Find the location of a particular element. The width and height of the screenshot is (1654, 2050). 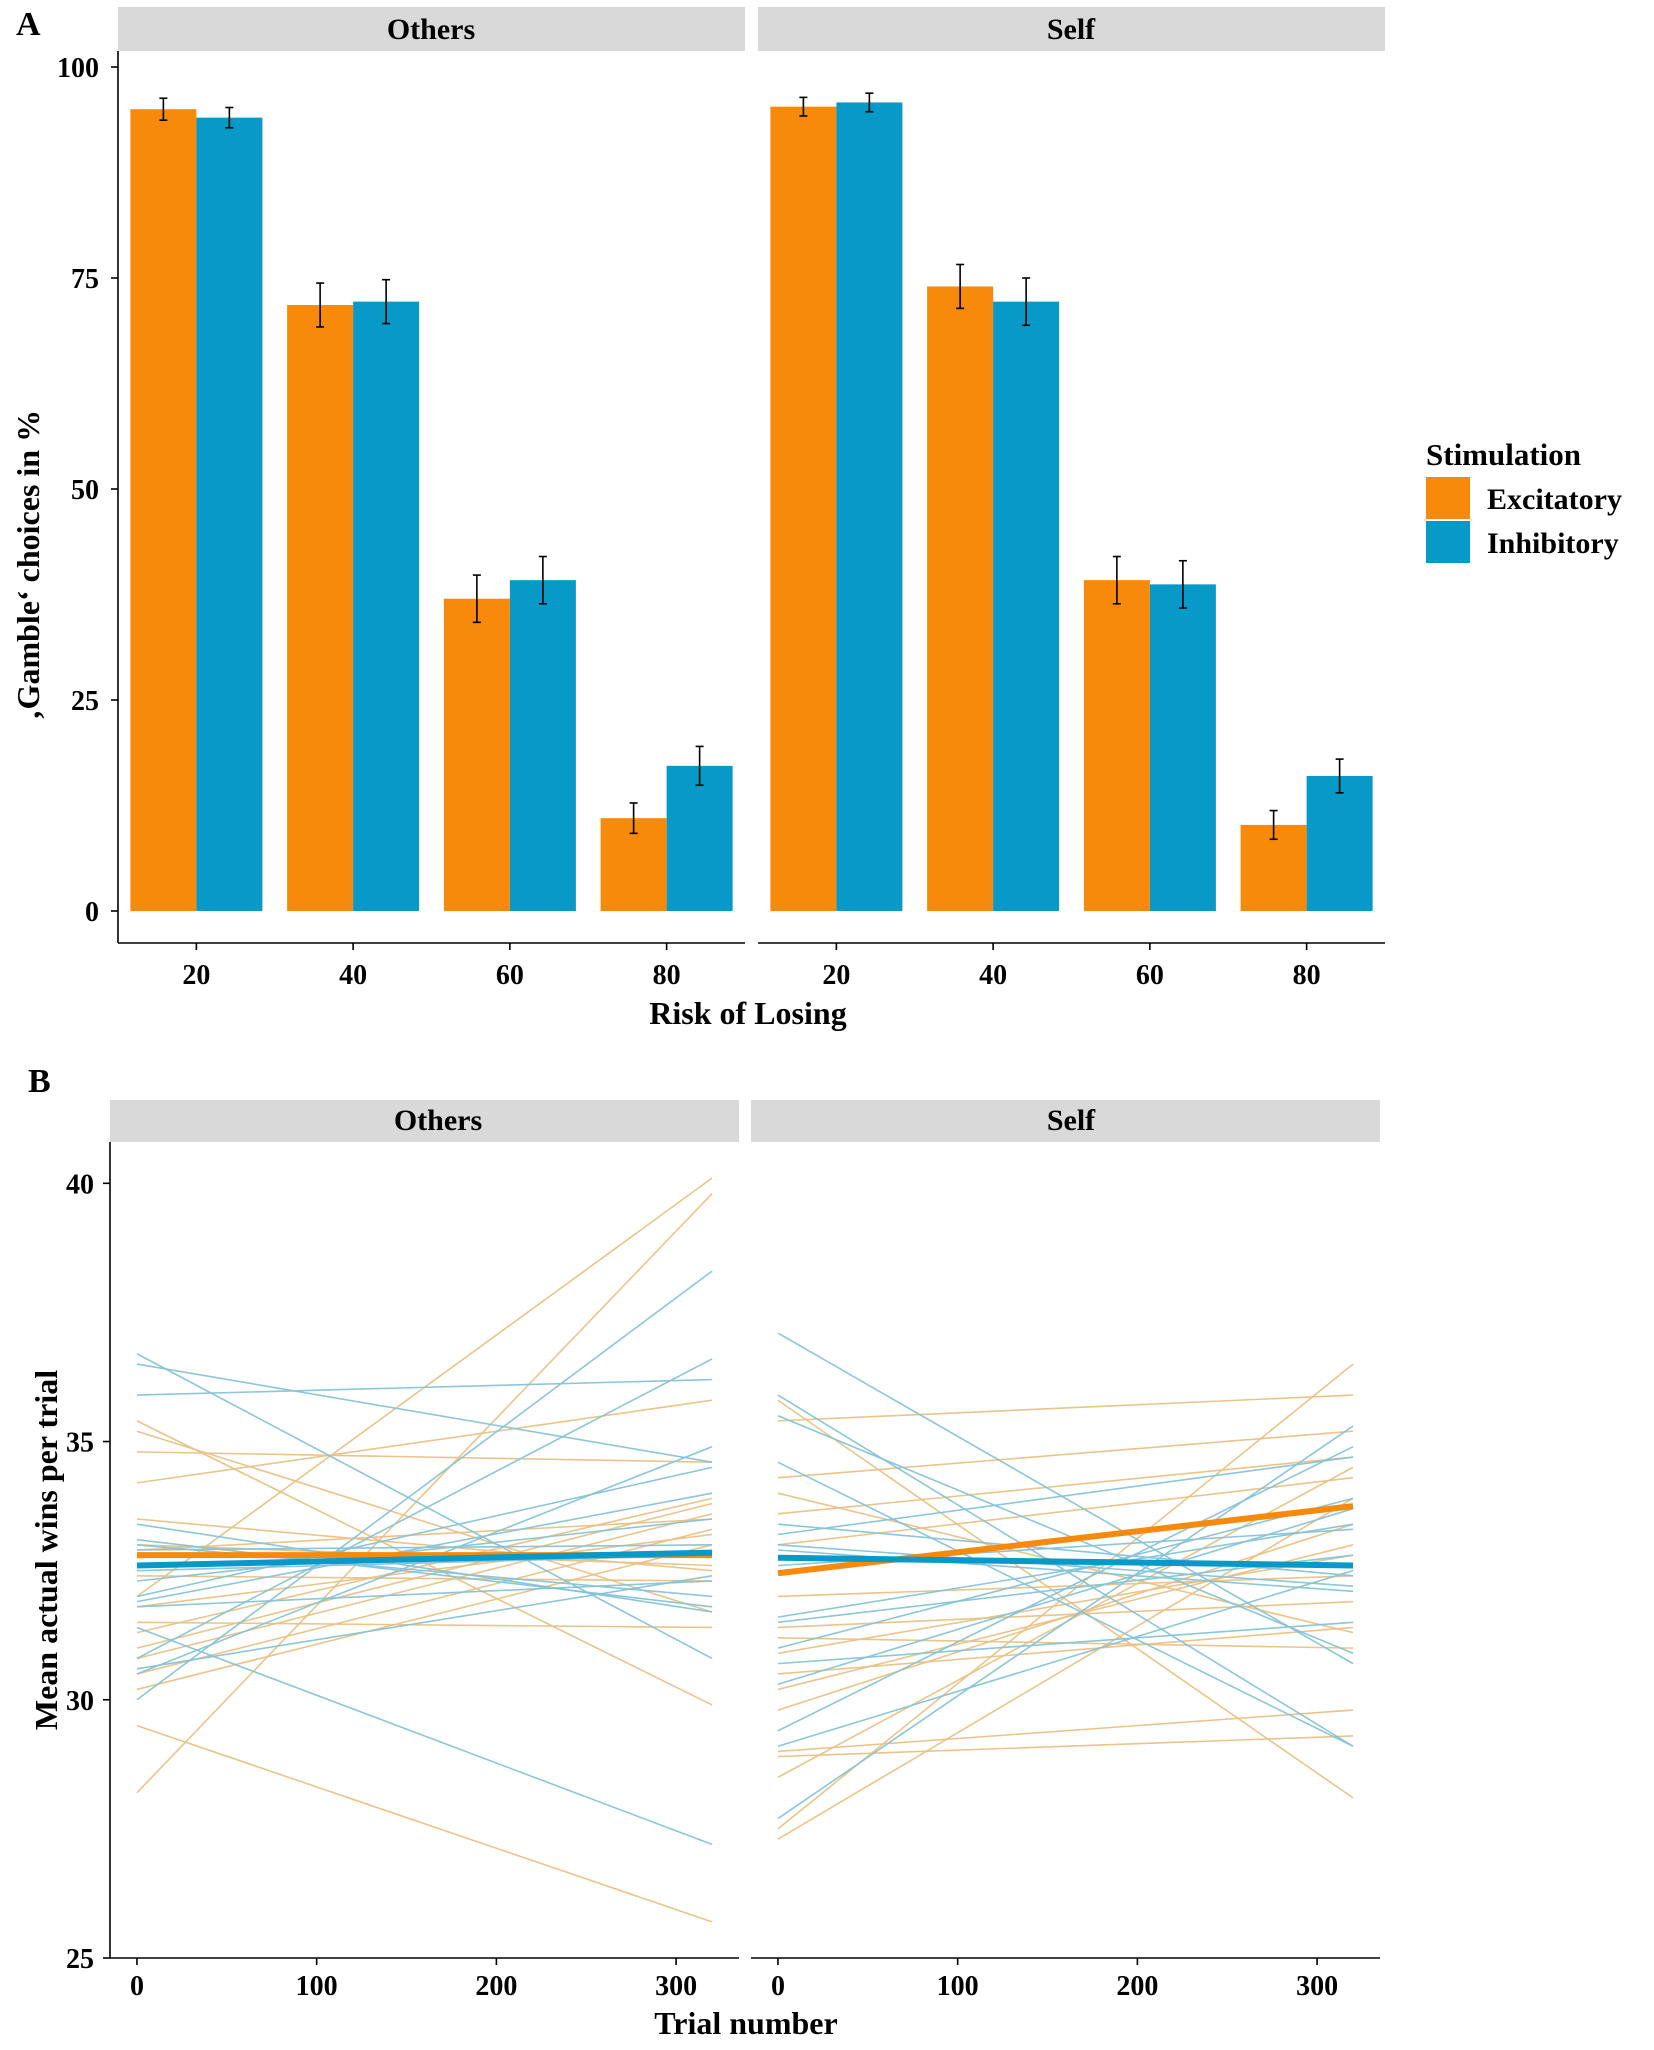

xtick-label-a-others-40: 40 is located at coordinates (353, 975).